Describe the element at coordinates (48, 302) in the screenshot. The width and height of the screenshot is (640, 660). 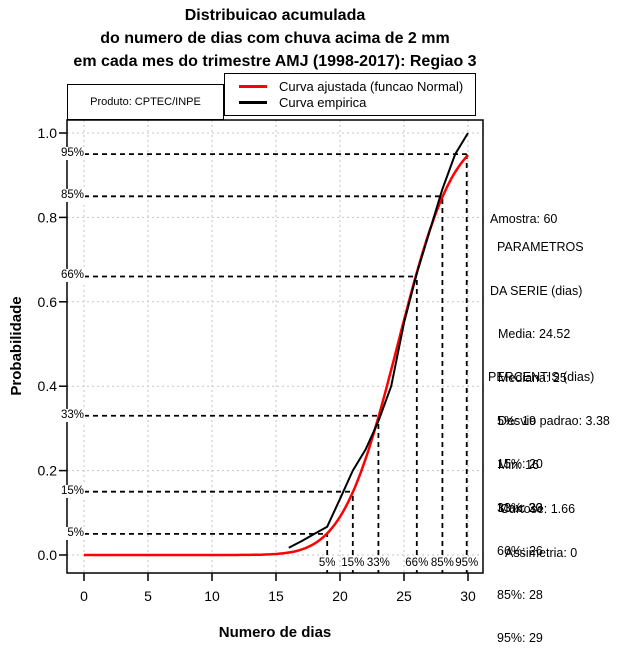
I see `y-tick-label: 0.6` at that location.